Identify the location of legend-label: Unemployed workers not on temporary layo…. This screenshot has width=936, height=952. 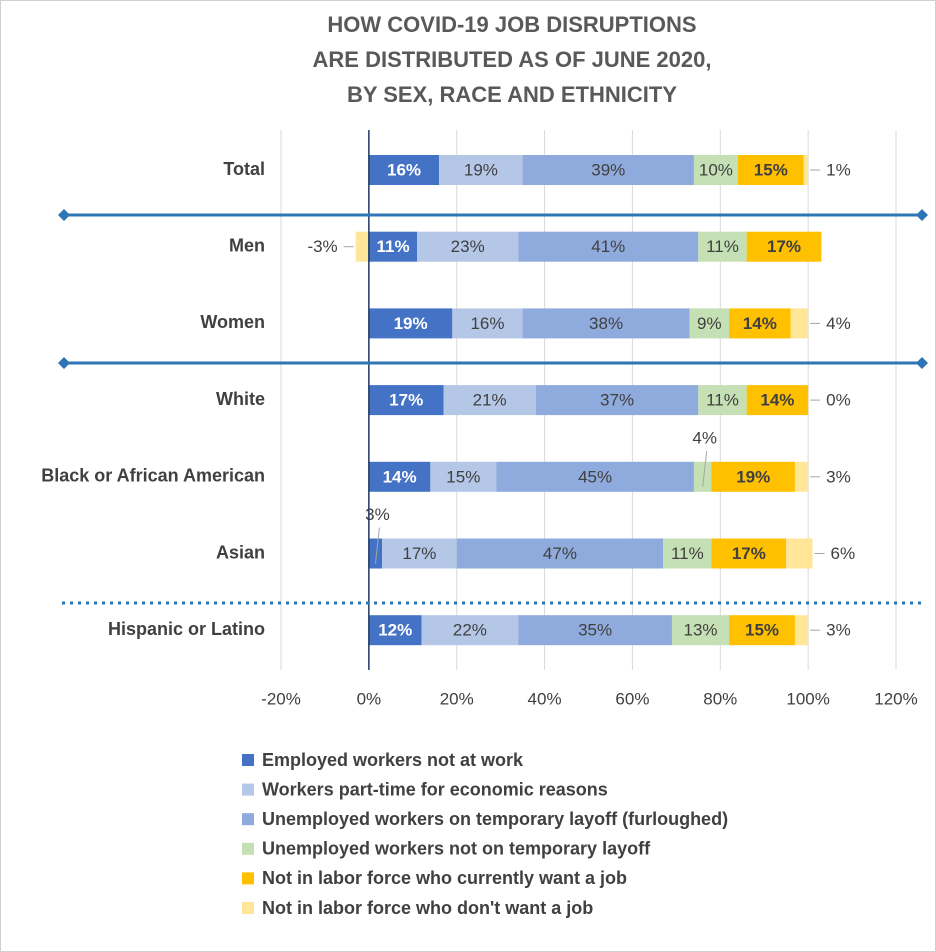
(456, 849).